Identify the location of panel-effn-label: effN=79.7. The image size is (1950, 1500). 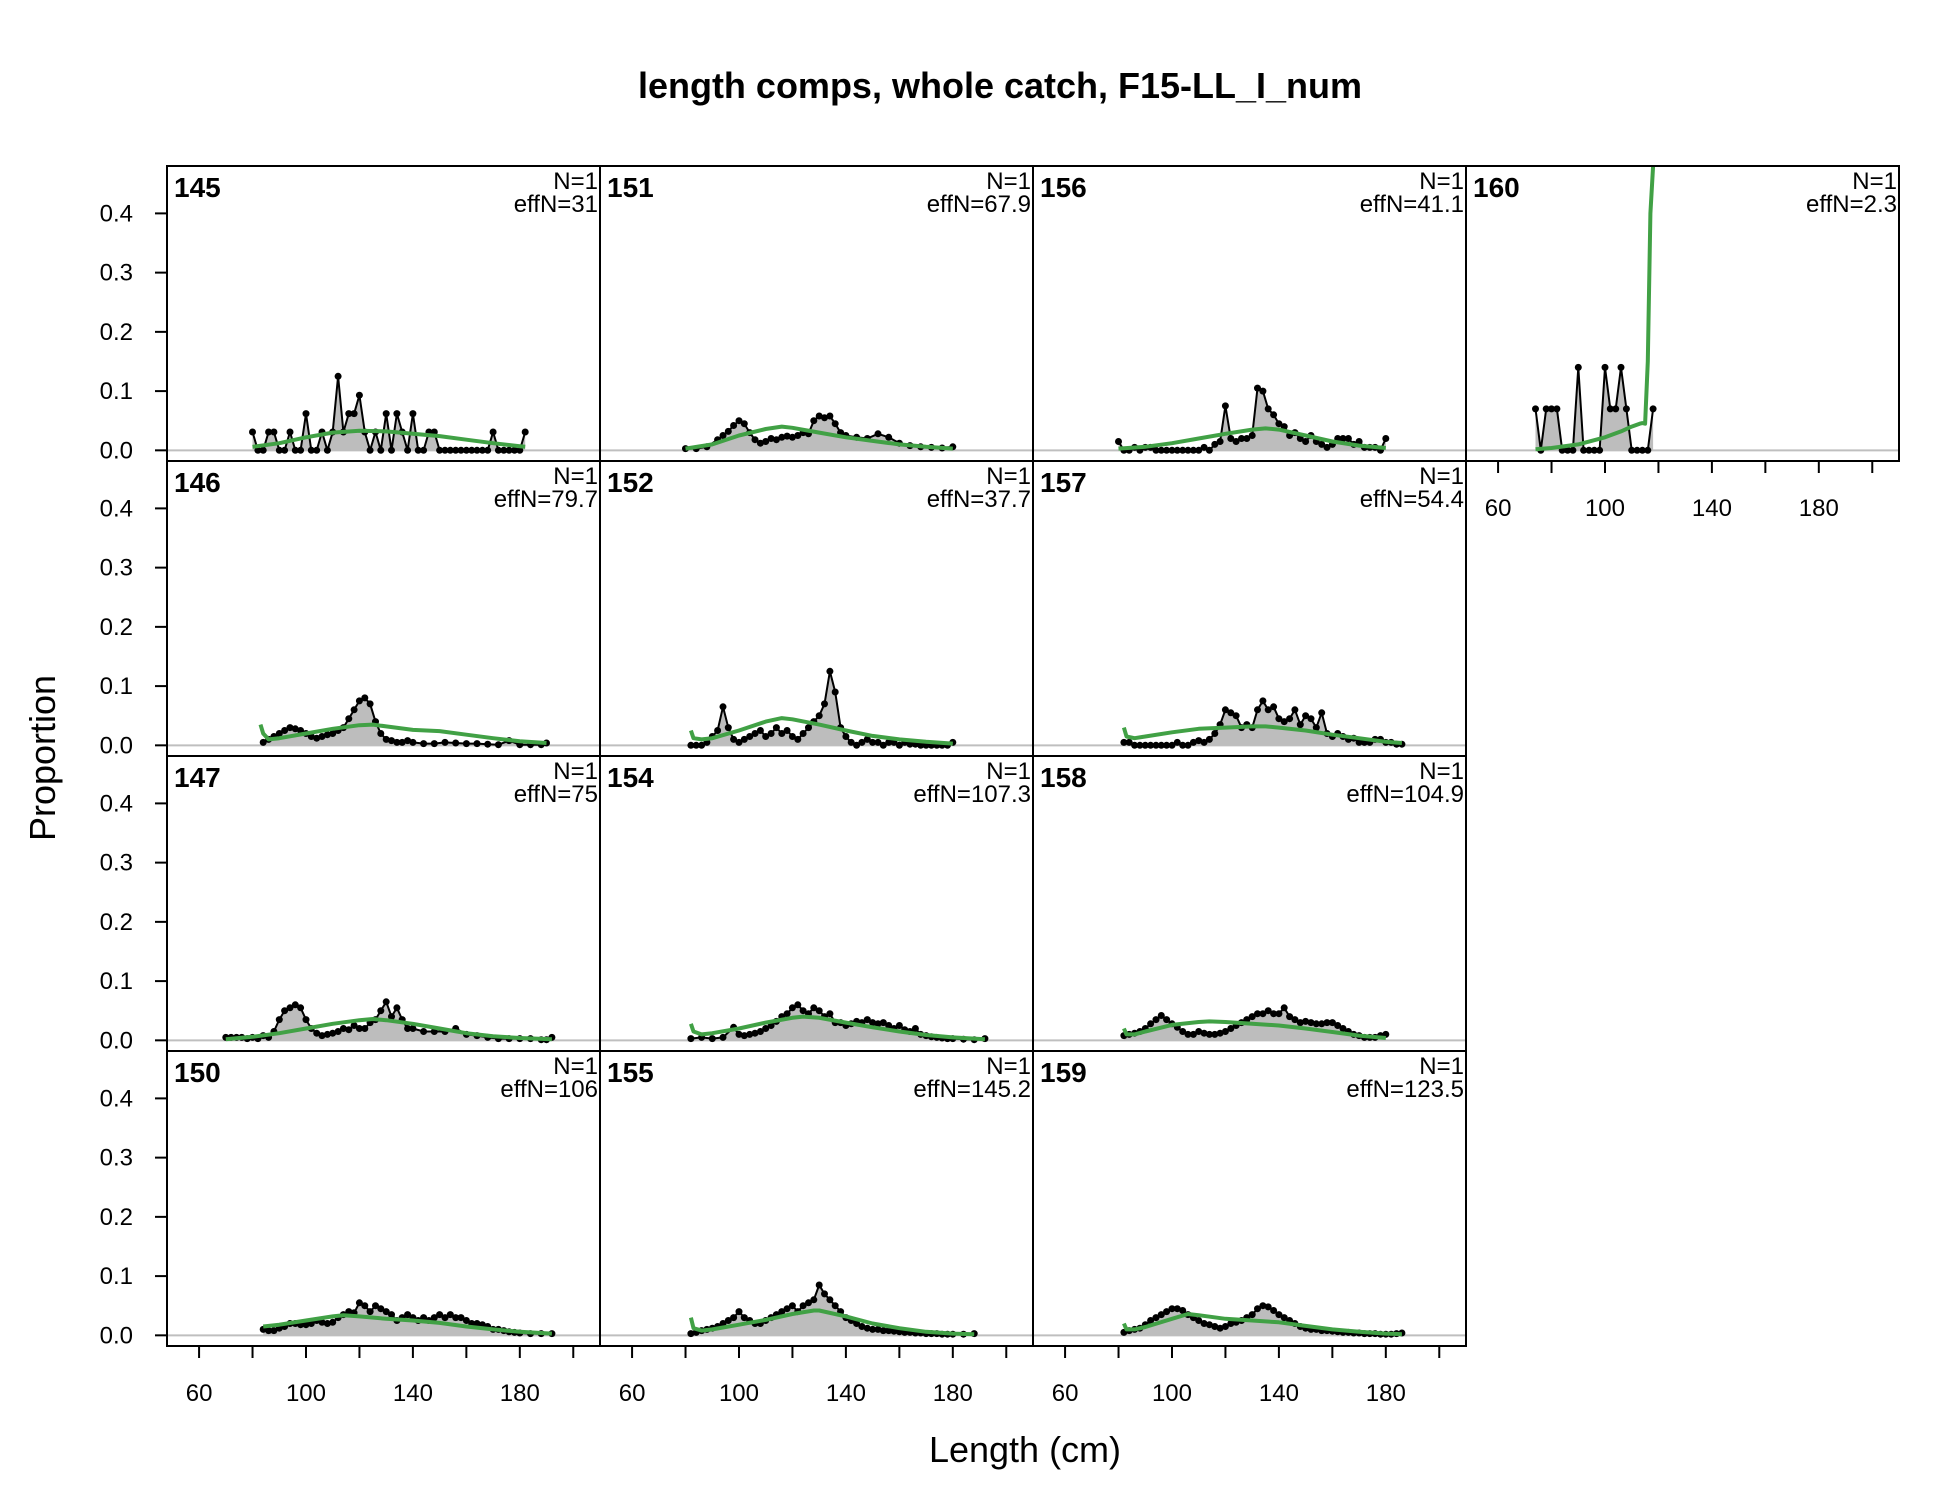
(546, 499).